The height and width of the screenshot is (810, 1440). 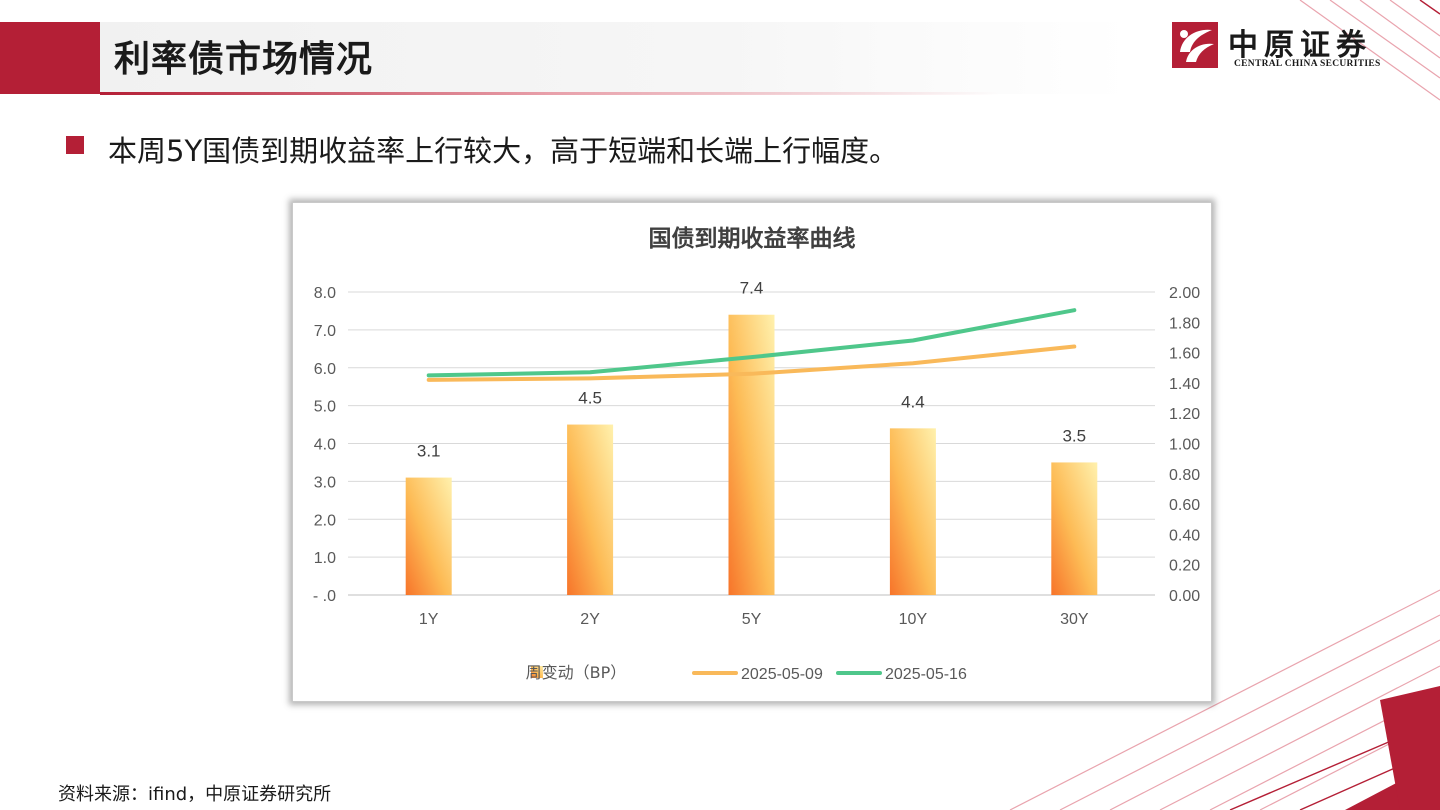 What do you see at coordinates (926, 674) in the screenshot?
I see `legend-label: 2025-05-16` at bounding box center [926, 674].